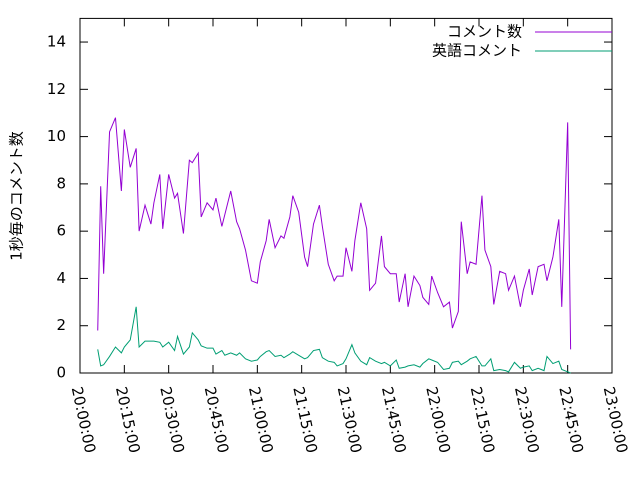 The height and width of the screenshot is (480, 640). Describe the element at coordinates (484, 32) in the screenshot. I see `legend-label: コメント数` at that location.